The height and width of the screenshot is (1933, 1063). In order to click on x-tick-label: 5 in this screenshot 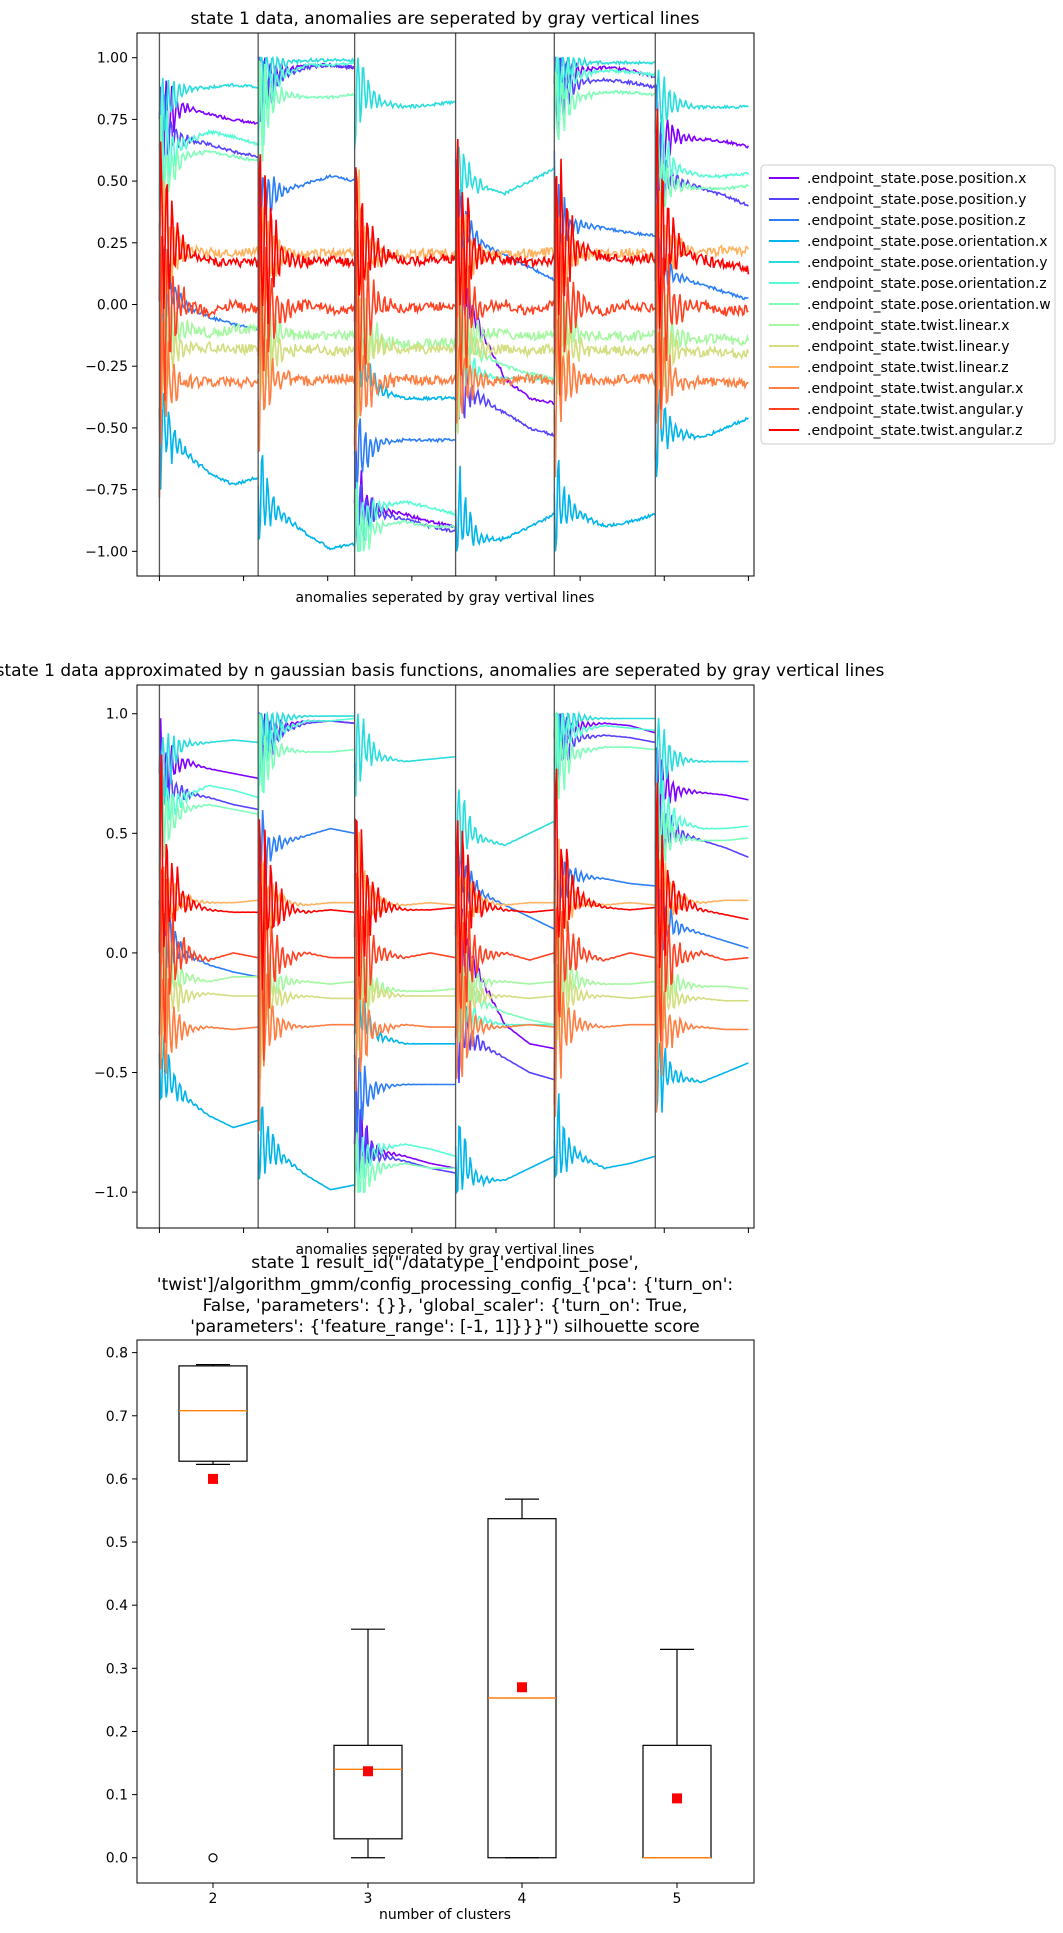, I will do `click(677, 1899)`.